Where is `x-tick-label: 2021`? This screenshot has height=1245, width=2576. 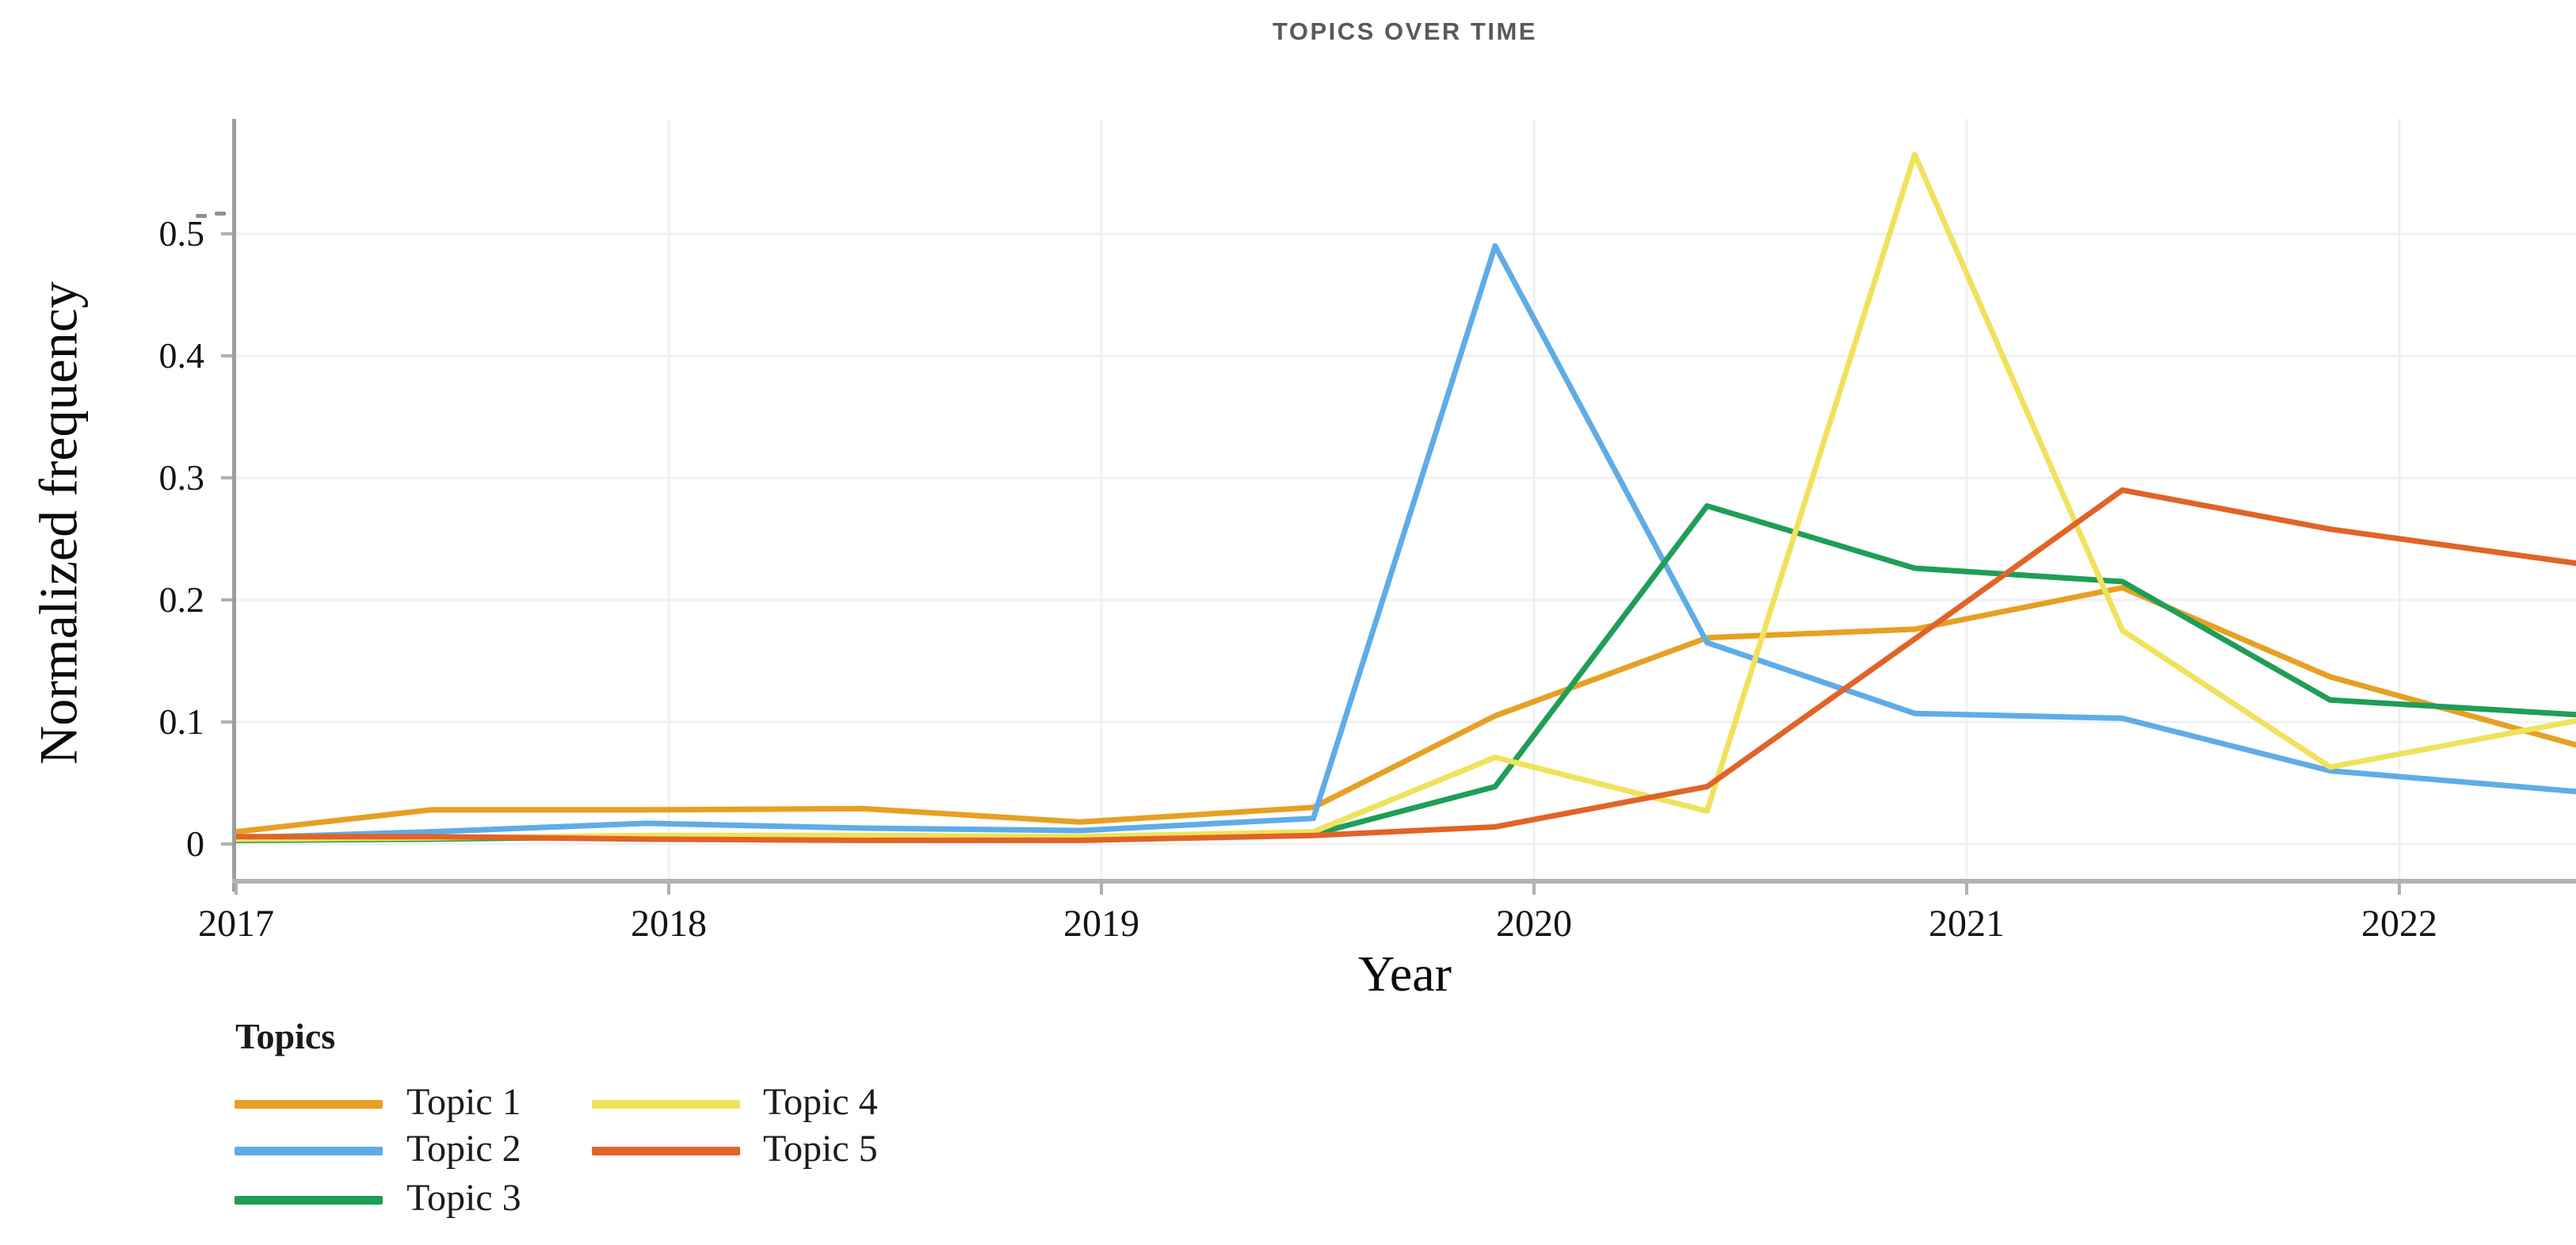
x-tick-label: 2021 is located at coordinates (1967, 924).